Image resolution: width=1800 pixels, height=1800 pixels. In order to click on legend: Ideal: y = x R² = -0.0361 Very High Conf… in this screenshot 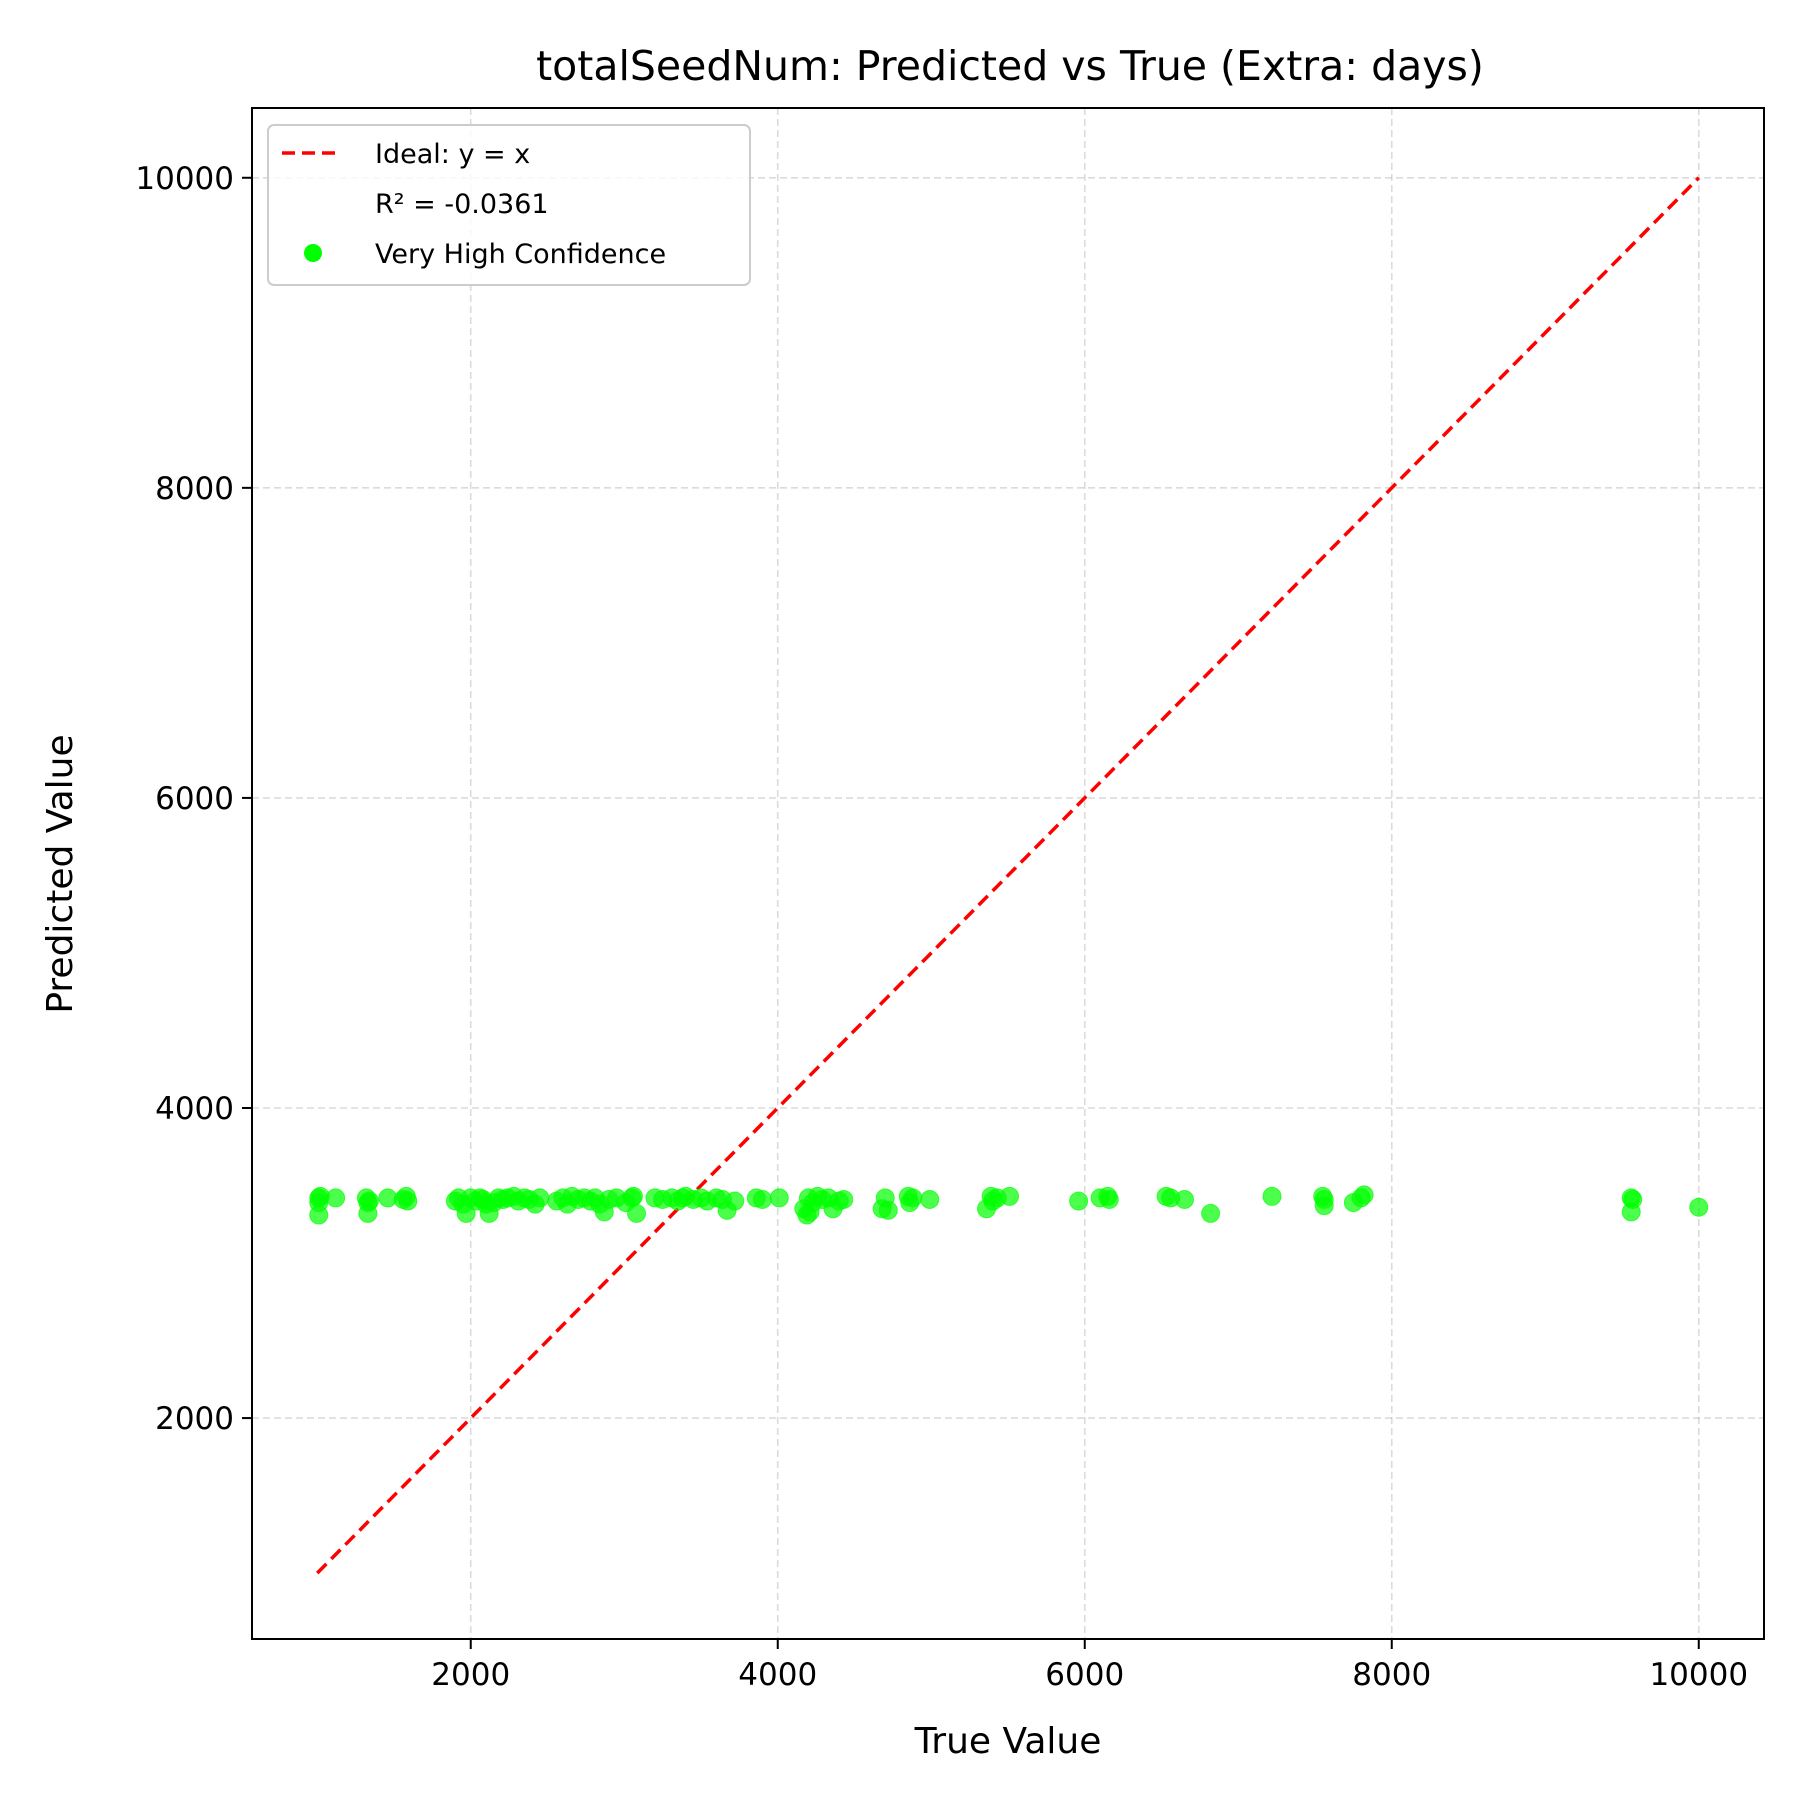, I will do `click(509, 205)`.